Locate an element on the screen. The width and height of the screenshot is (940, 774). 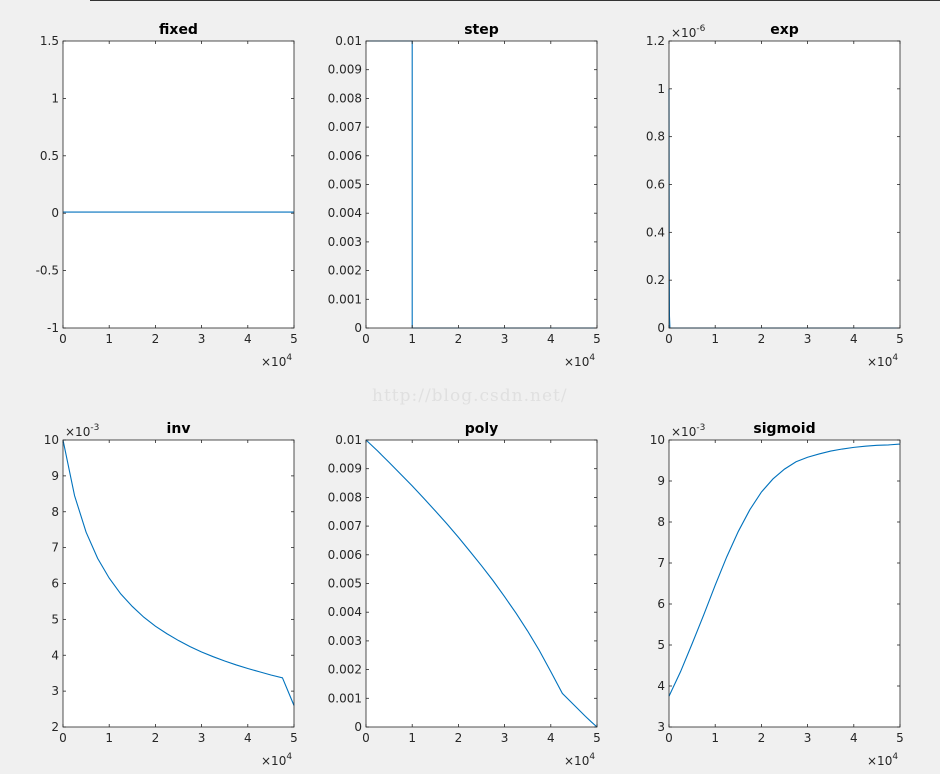
y-tick-label: 7 is located at coordinates (661, 563).